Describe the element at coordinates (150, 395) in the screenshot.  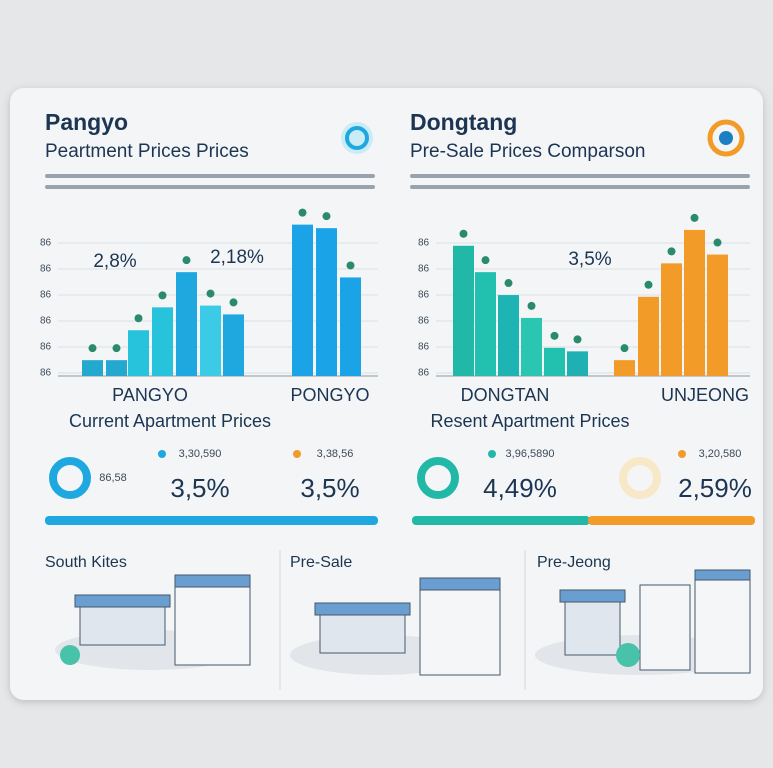
I see `group-label: PANGYO` at that location.